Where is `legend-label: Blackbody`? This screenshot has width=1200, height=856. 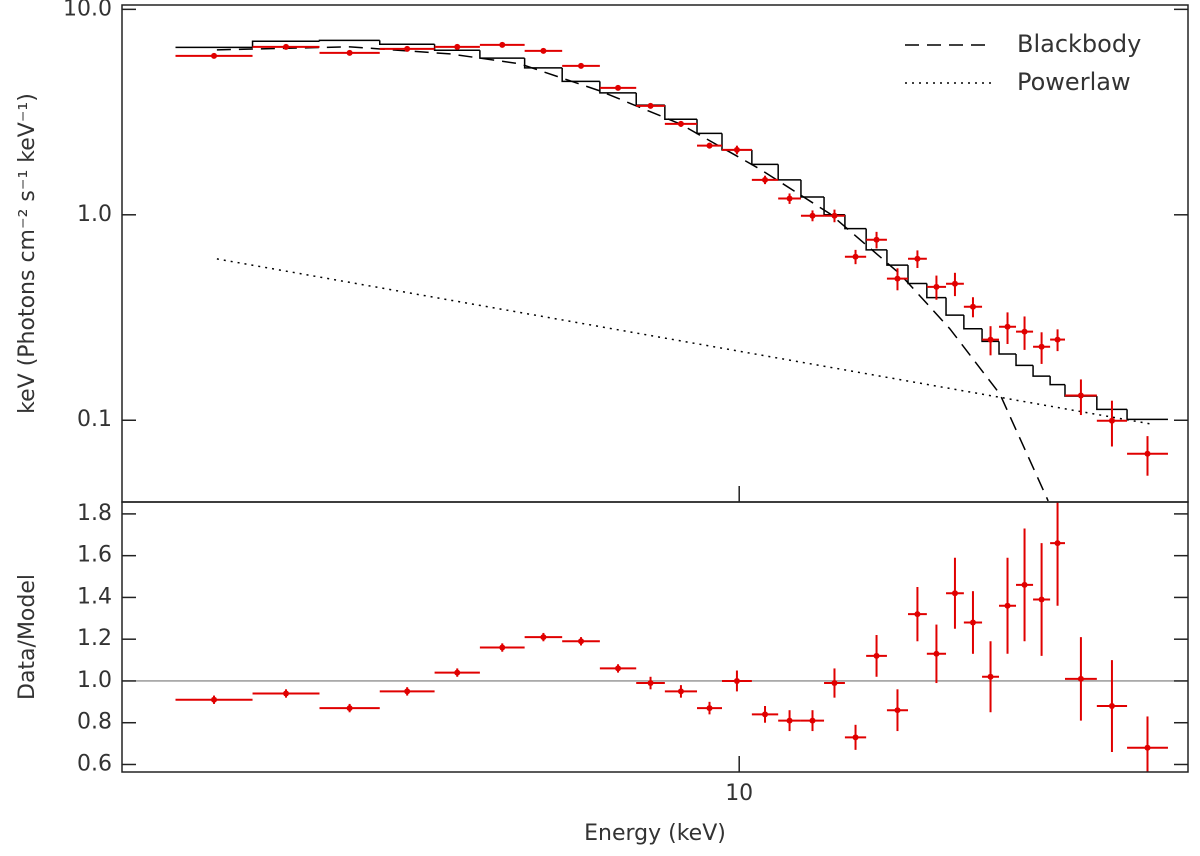
legend-label: Blackbody is located at coordinates (1079, 44).